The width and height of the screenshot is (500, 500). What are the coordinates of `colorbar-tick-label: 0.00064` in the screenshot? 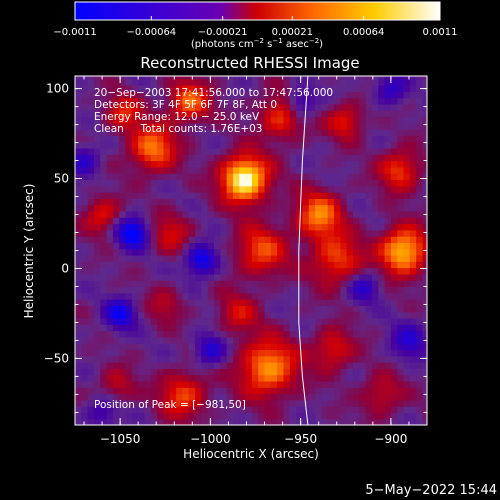 It's located at (363, 32).